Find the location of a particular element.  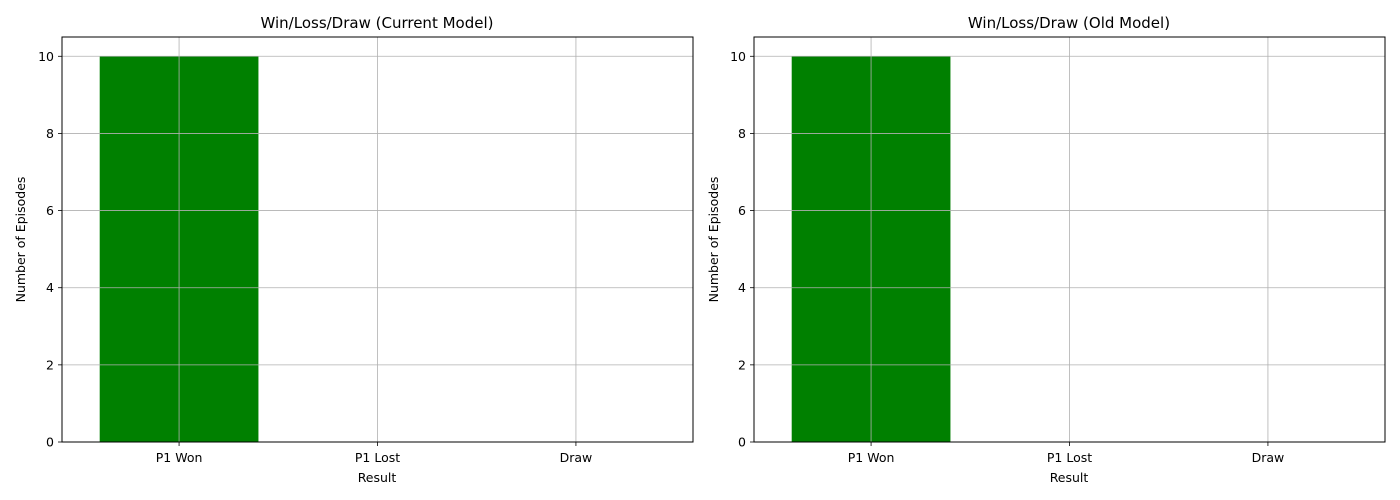

chart-title: Win/Loss/Draw (Current Model) is located at coordinates (377, 23).